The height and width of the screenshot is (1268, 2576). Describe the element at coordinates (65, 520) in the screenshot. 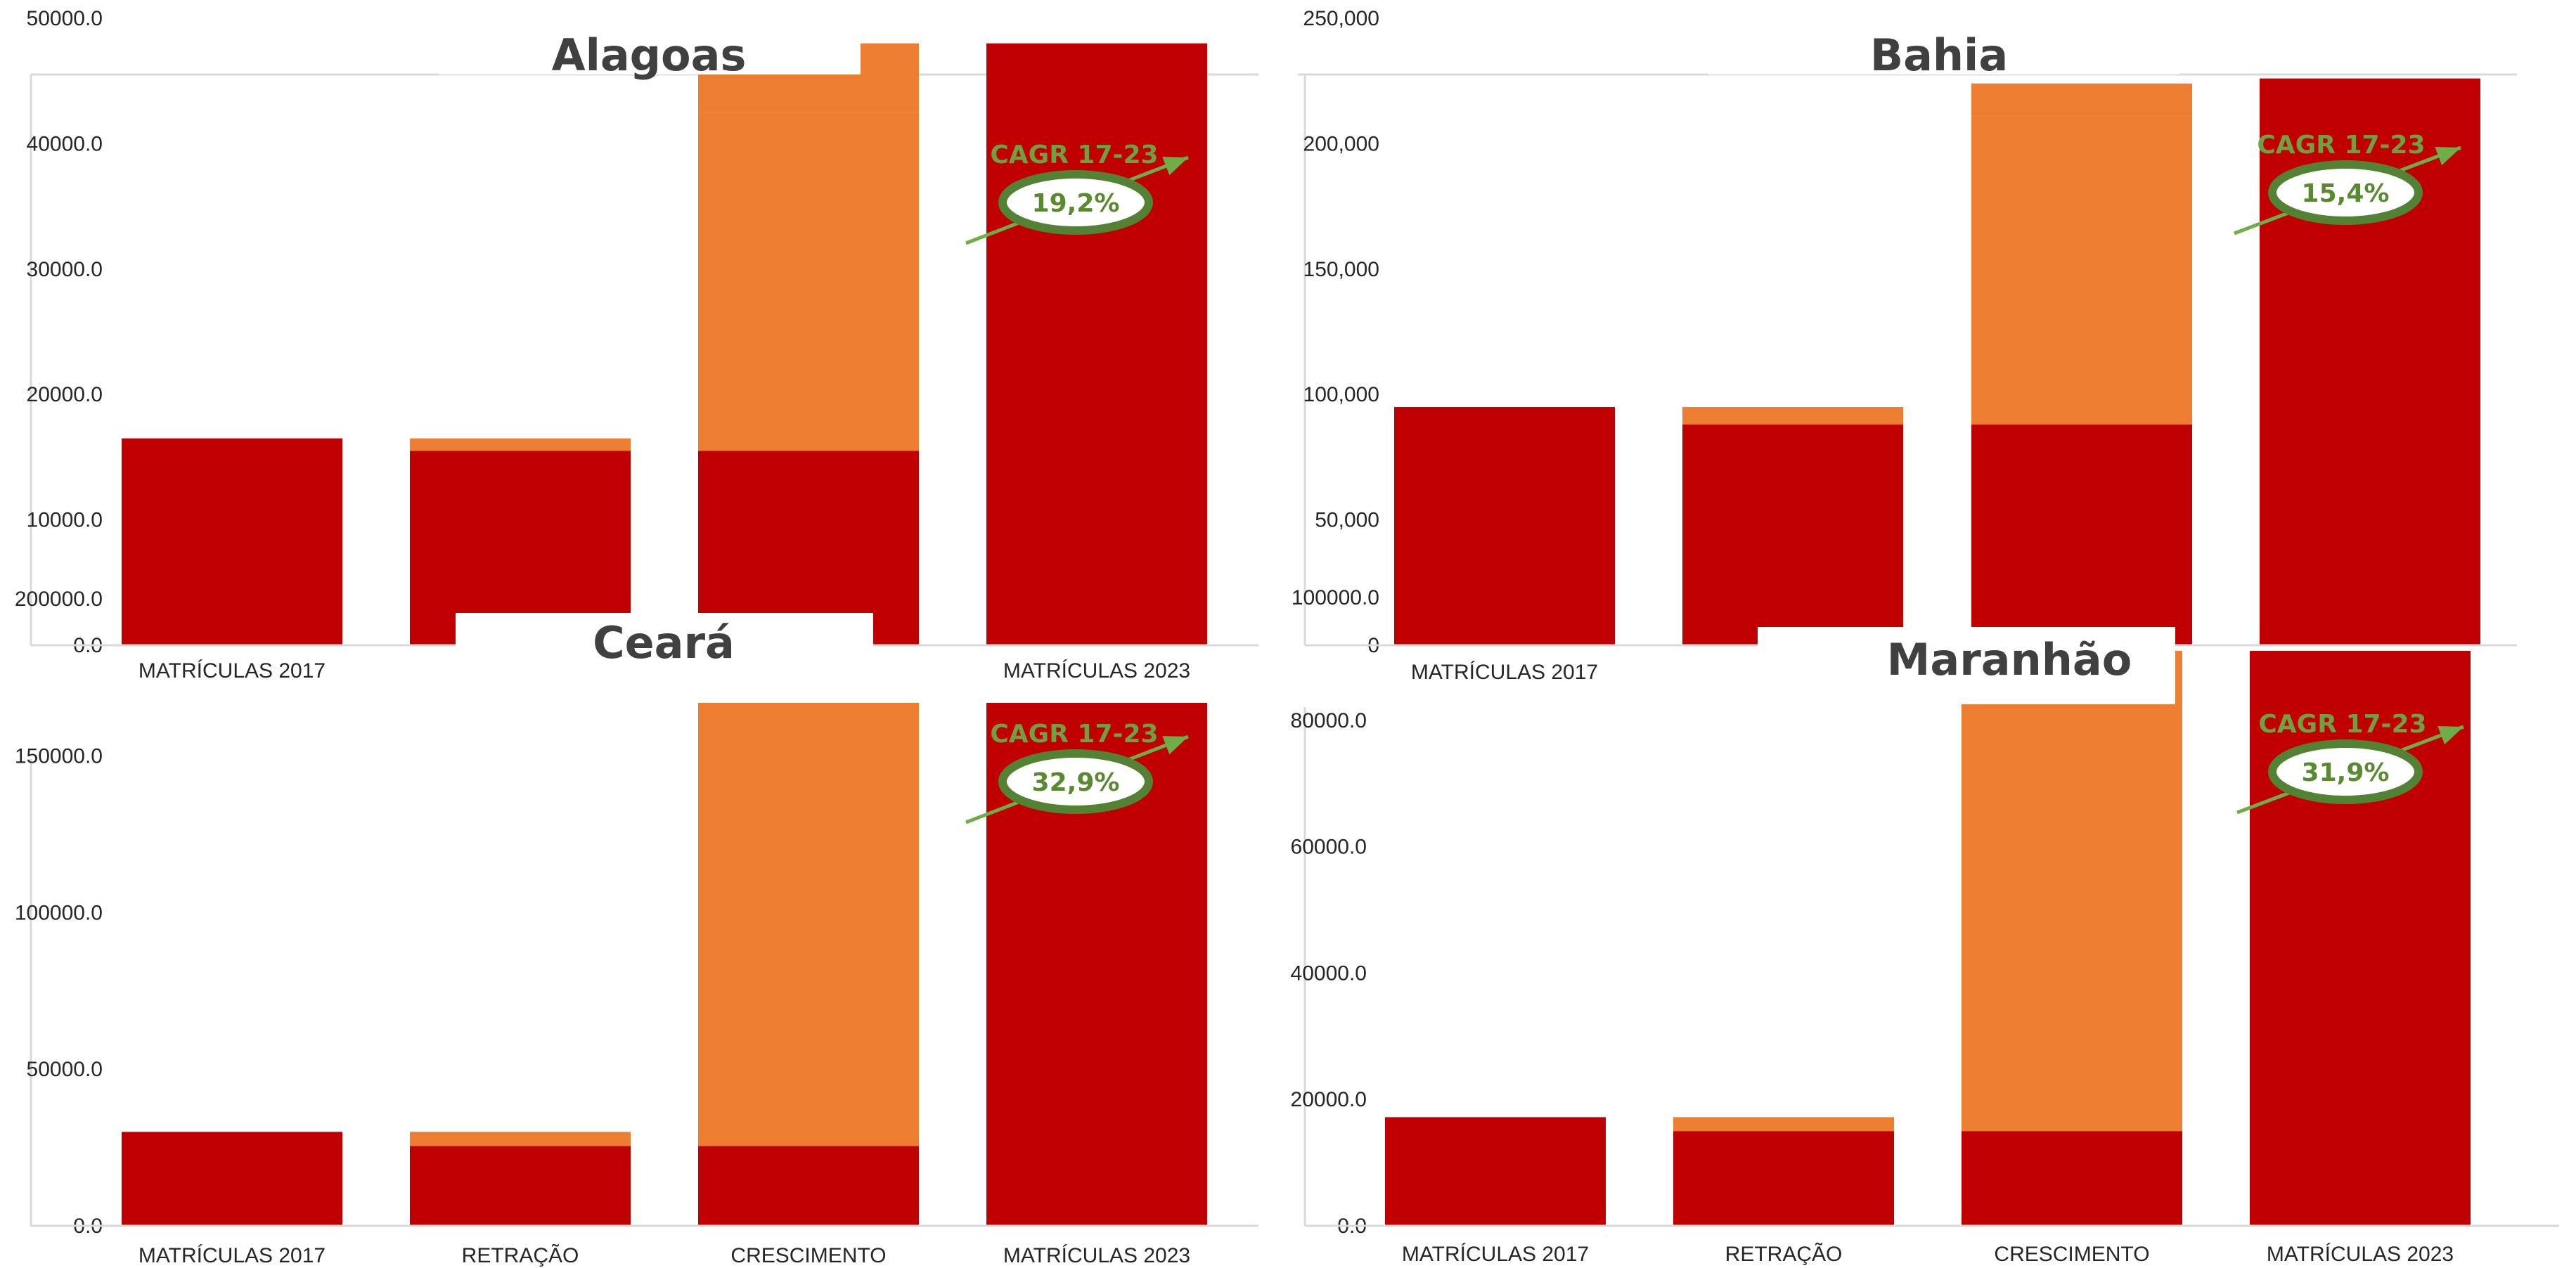

I see `y-tick-label: 10000.0` at that location.